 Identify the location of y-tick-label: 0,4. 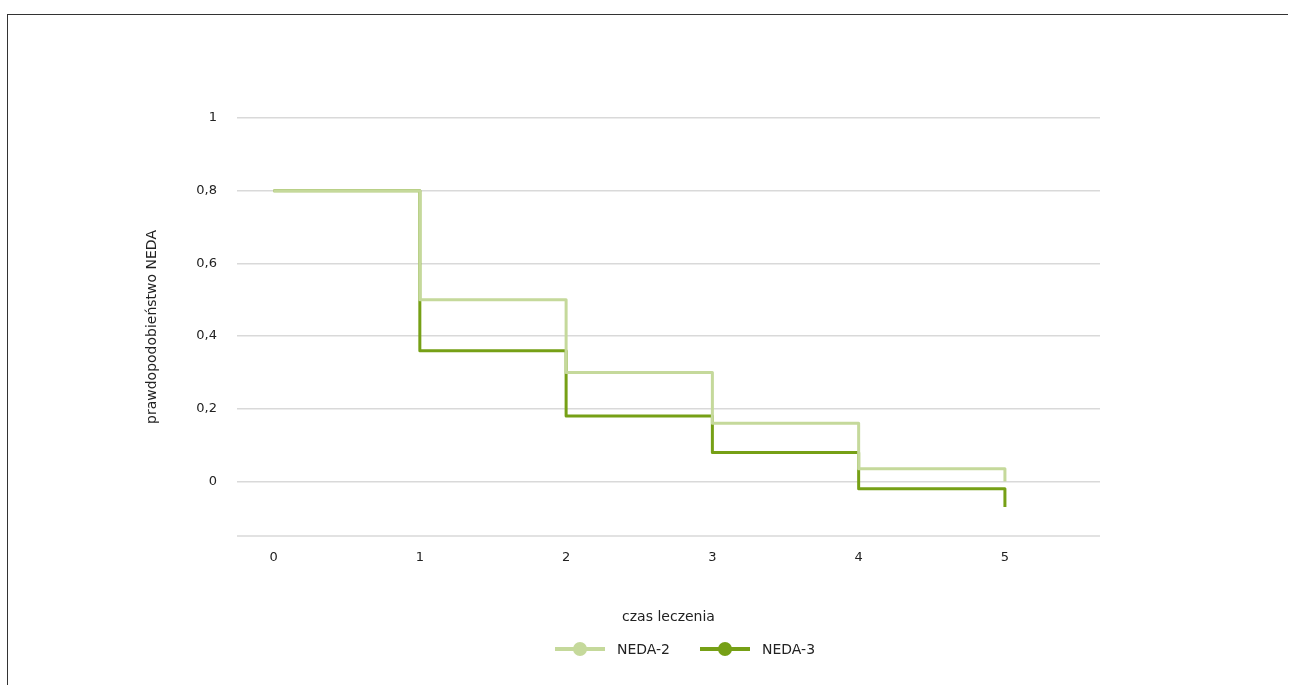
(206, 335).